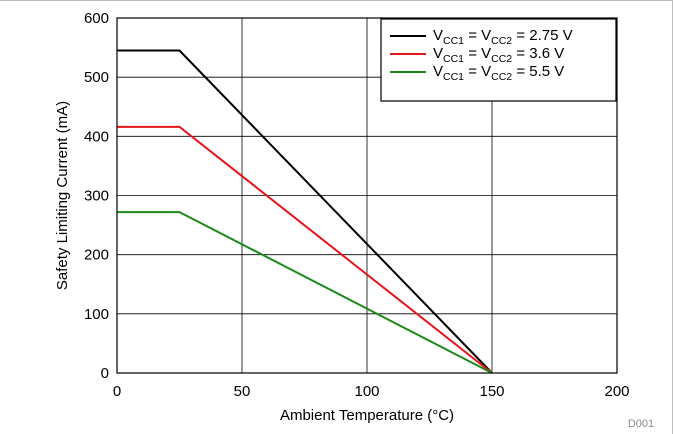 Image resolution: width=673 pixels, height=434 pixels. Describe the element at coordinates (491, 391) in the screenshot. I see `x-tick-label: 150` at that location.